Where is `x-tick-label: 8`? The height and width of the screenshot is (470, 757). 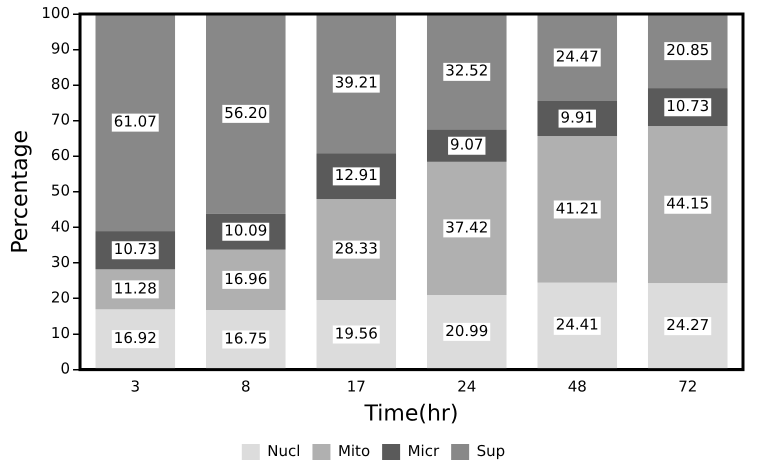
x-tick-label: 8 is located at coordinates (246, 386).